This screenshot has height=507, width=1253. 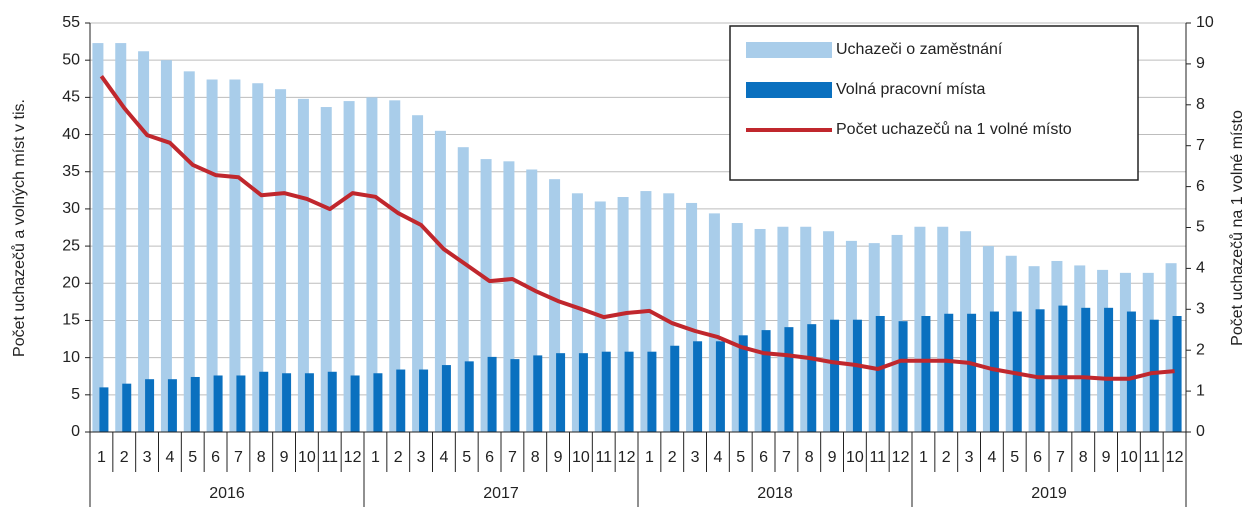 I want to click on y2-tick-label: 8, so click(x=1200, y=104).